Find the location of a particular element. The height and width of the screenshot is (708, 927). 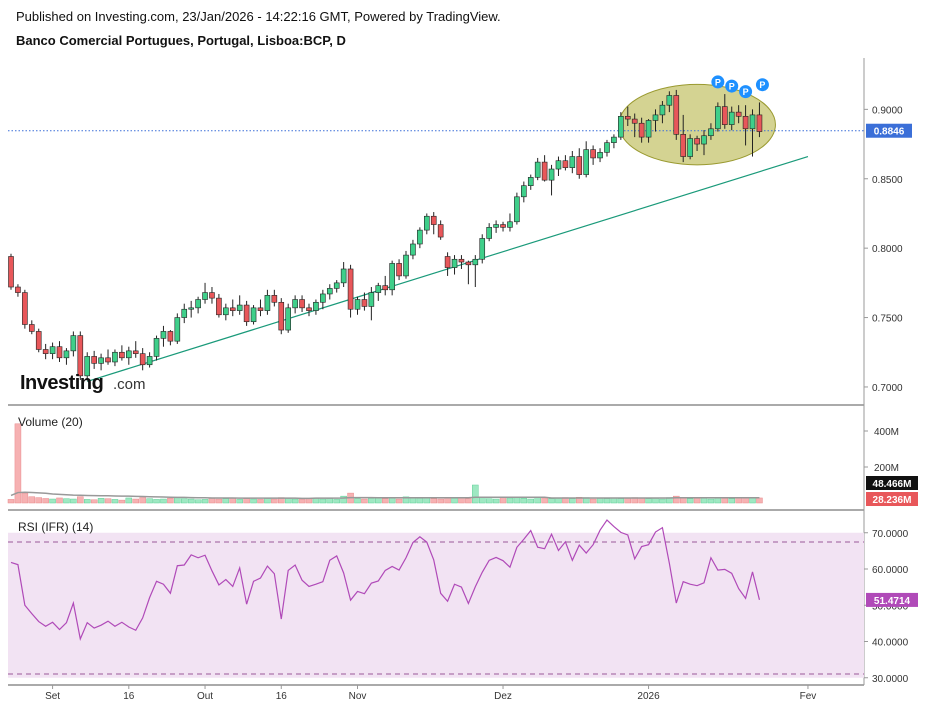

last-price-tag: 0.8846 is located at coordinates (889, 130).